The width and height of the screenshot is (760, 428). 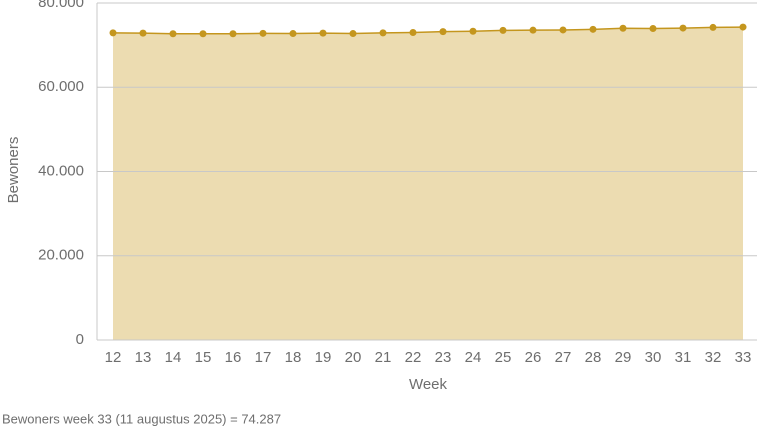 I want to click on x-tick-label: 20, so click(x=353, y=357).